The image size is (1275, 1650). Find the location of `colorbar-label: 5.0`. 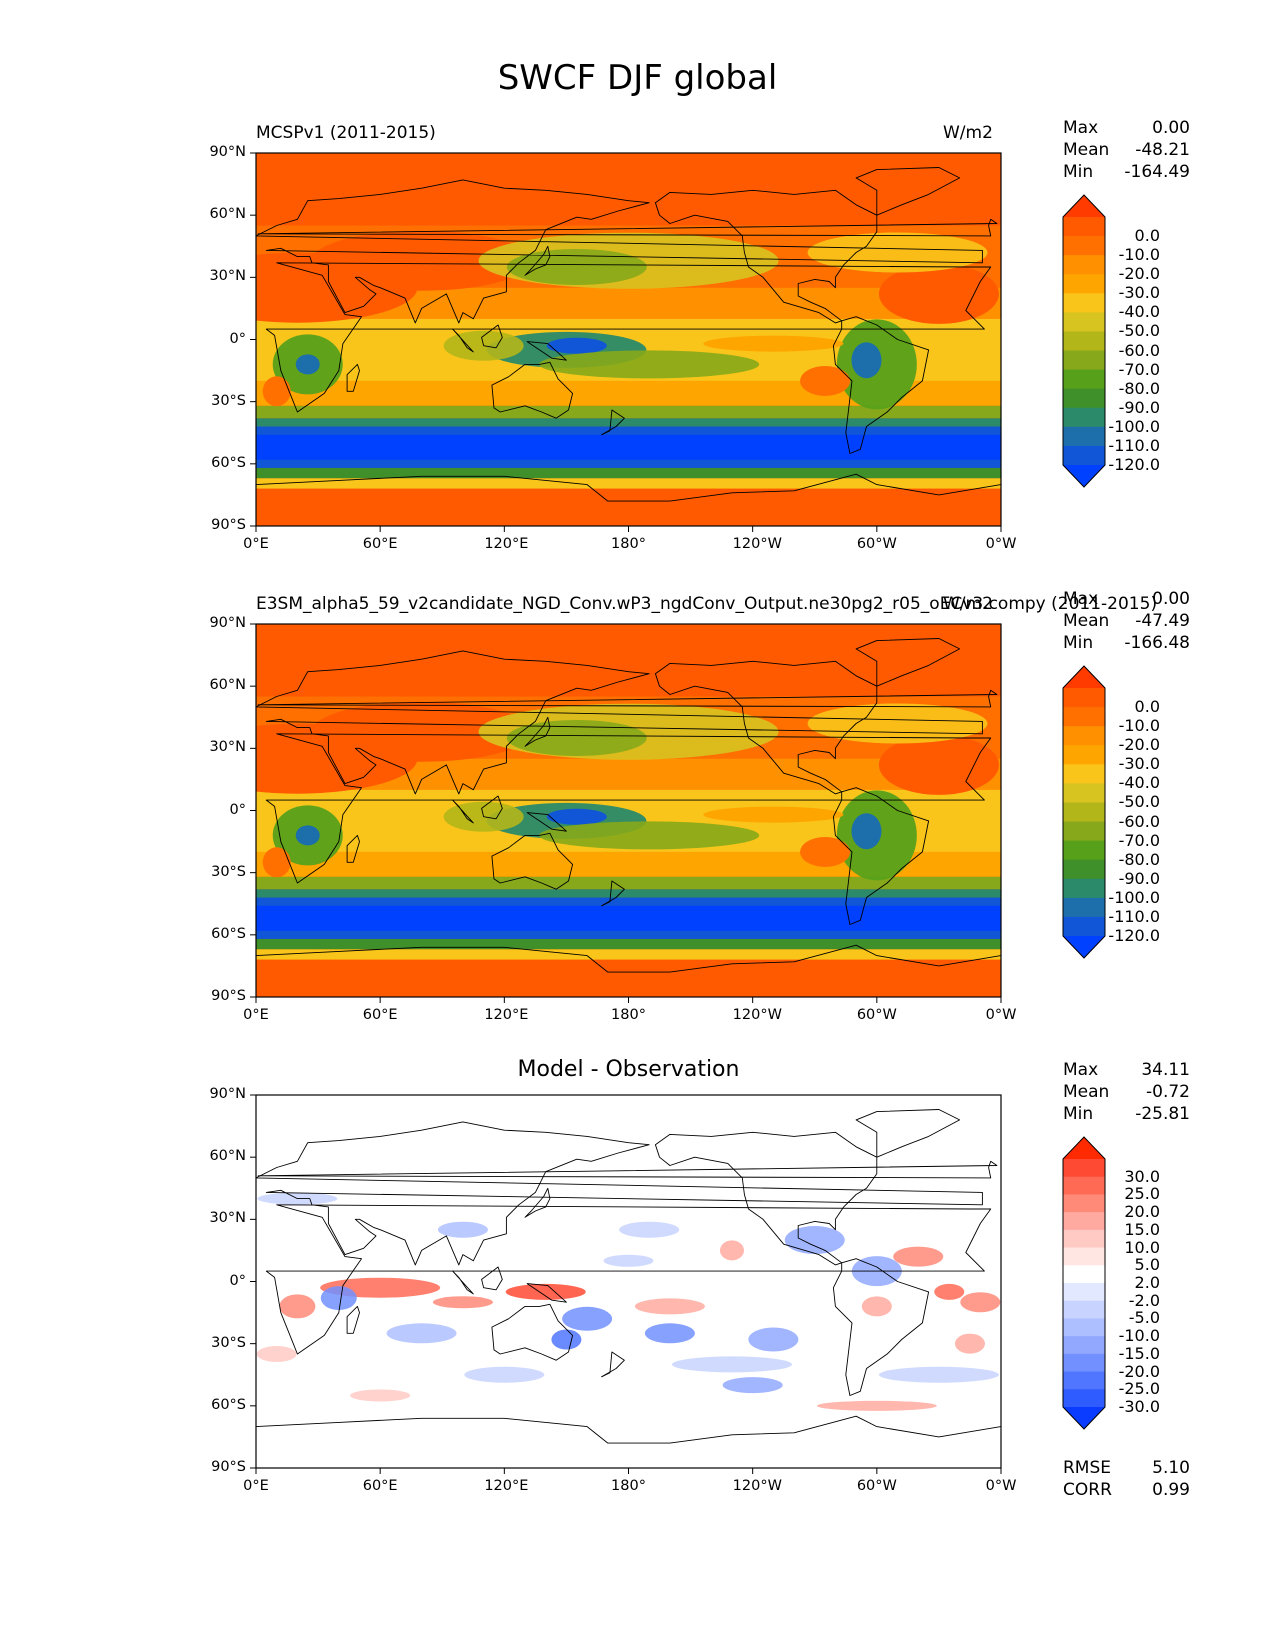

colorbar-label: 5.0 is located at coordinates (1147, 1265).